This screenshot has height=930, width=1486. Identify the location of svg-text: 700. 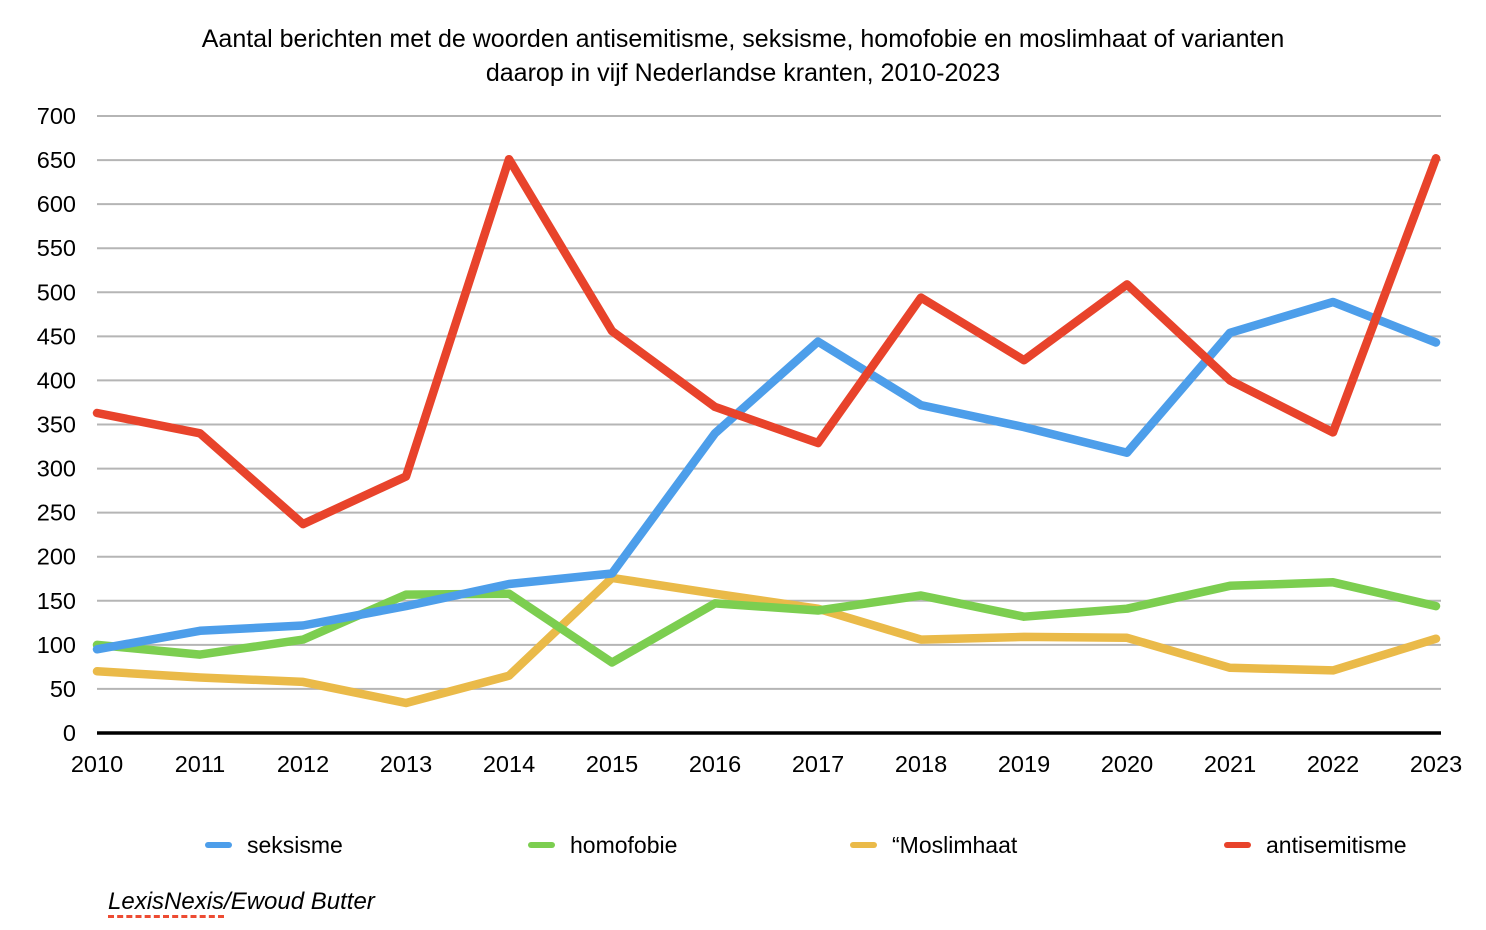
(56, 116).